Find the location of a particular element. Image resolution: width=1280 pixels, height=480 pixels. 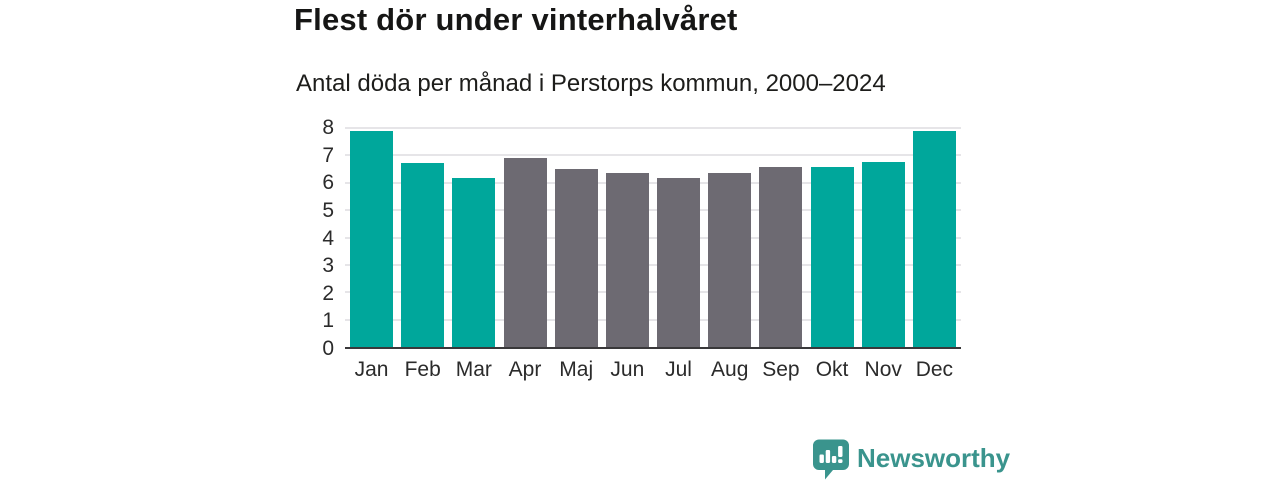

y-tick-label-5: 5 is located at coordinates (328, 210).